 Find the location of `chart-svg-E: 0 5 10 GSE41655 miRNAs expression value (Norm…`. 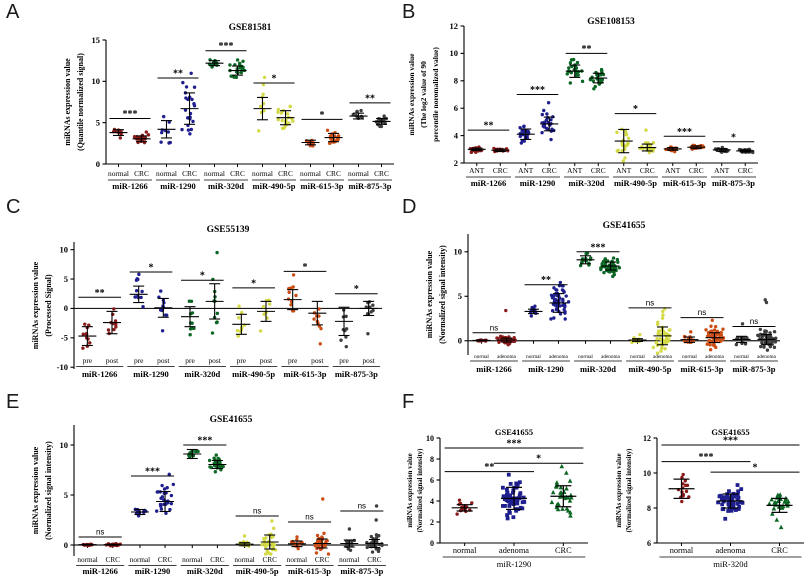

chart-svg-E: 0 5 10 GSE41655 miRNAs expression value (Norm… is located at coordinates (209, 495).